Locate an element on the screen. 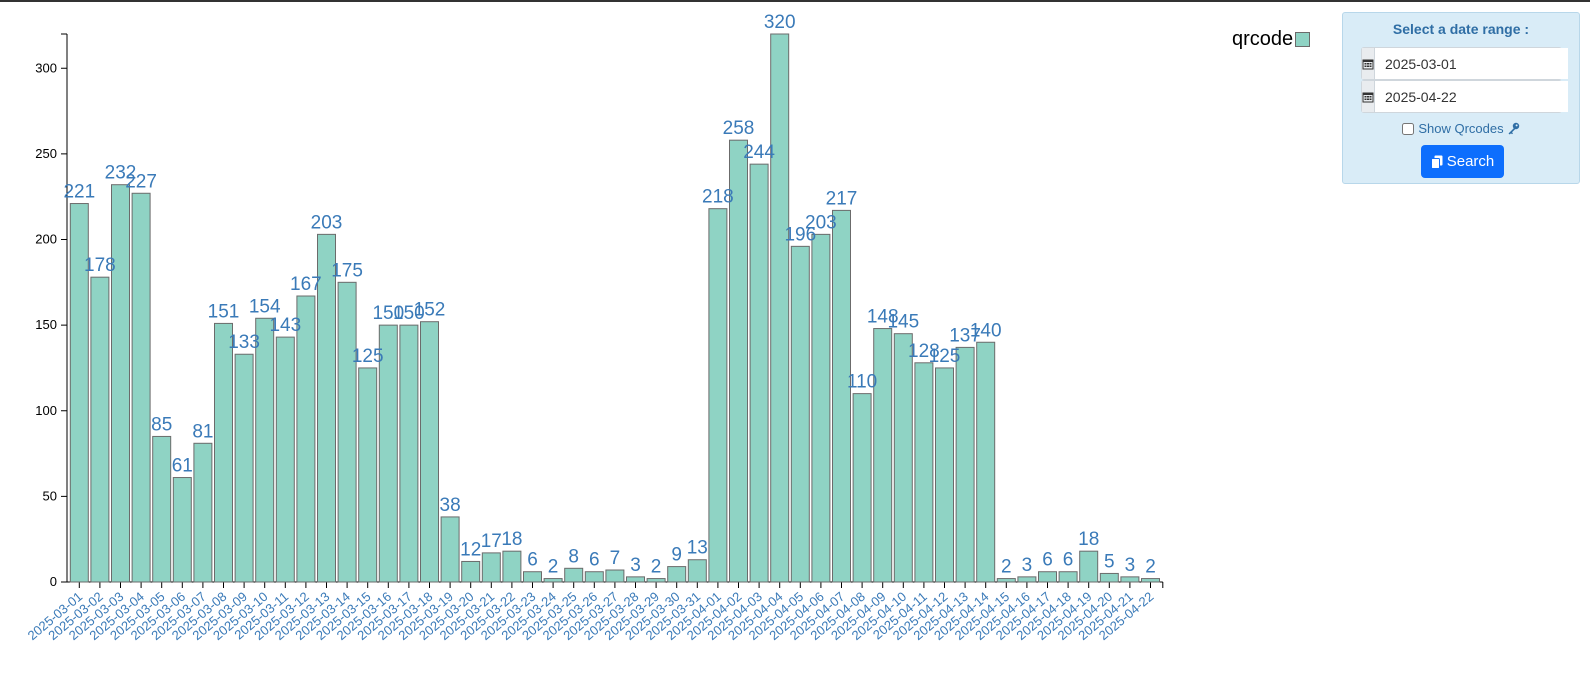  data-label: 128 is located at coordinates (924, 351).